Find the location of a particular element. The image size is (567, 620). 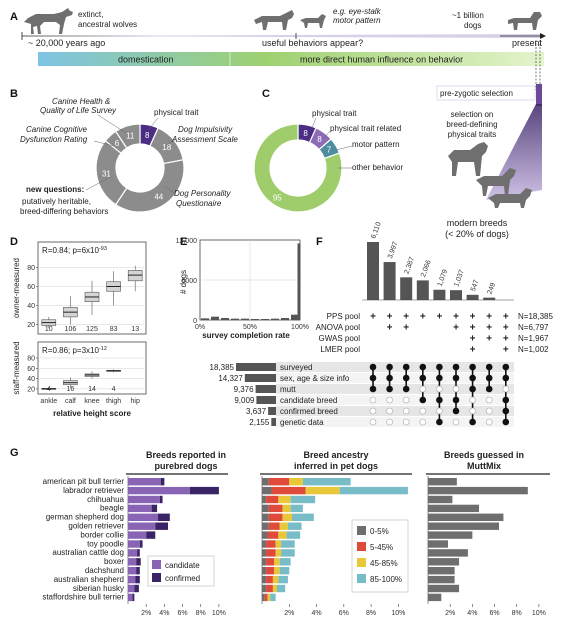

f-bar-label: 3,997 is located at coordinates (393, 250).